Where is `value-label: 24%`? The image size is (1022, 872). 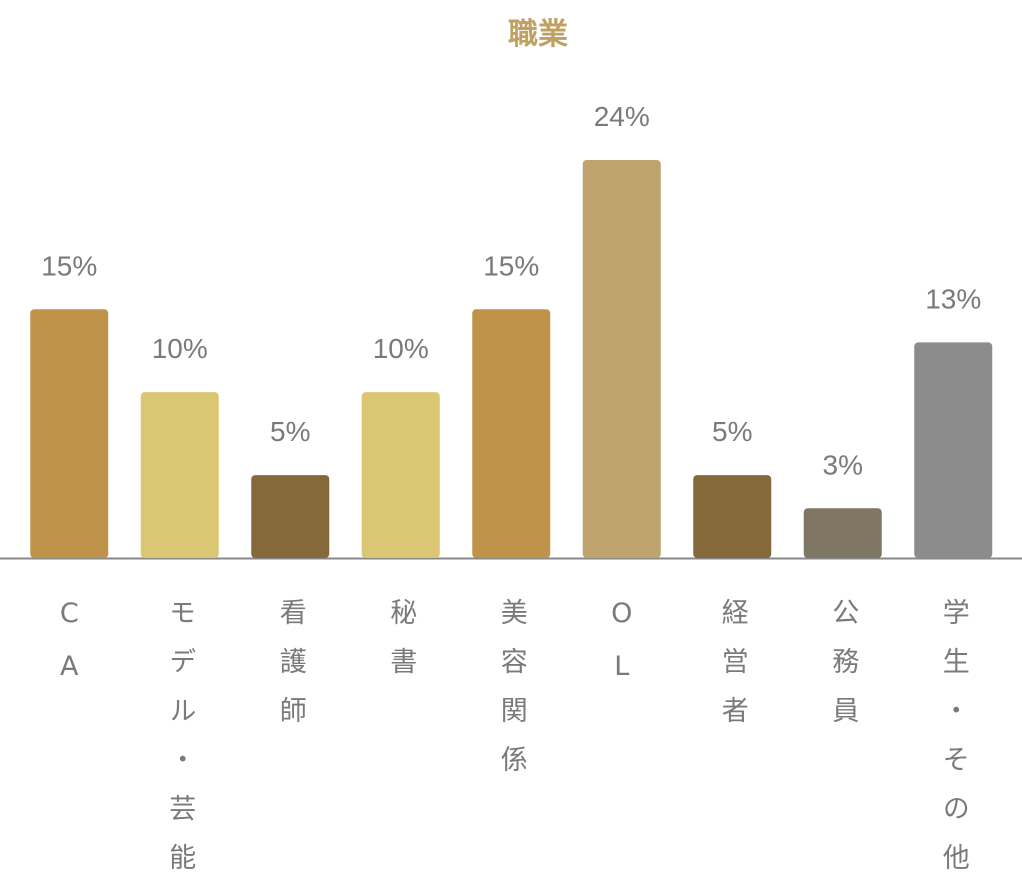 value-label: 24% is located at coordinates (622, 116).